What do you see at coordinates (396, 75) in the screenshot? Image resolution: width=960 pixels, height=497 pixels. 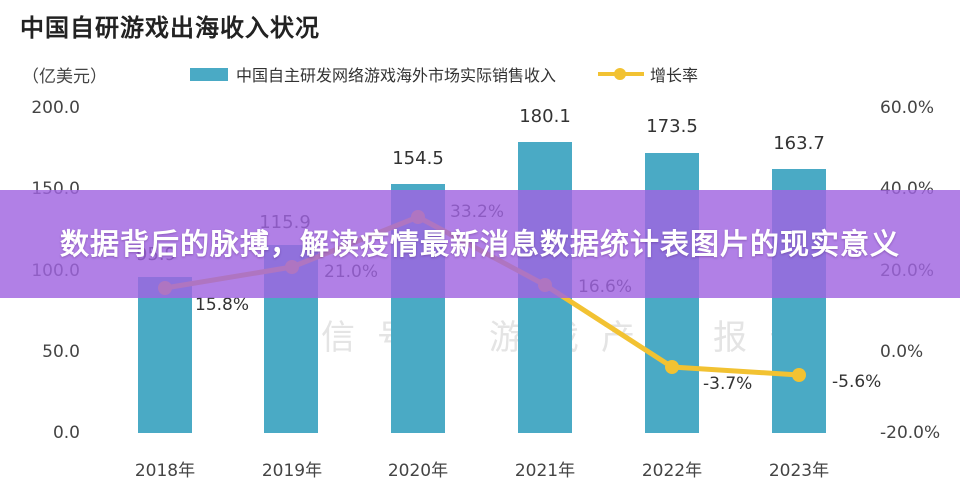 I see `legend-bar-label: 中国自主研发网络游戏海外市场实际销售收入` at bounding box center [396, 75].